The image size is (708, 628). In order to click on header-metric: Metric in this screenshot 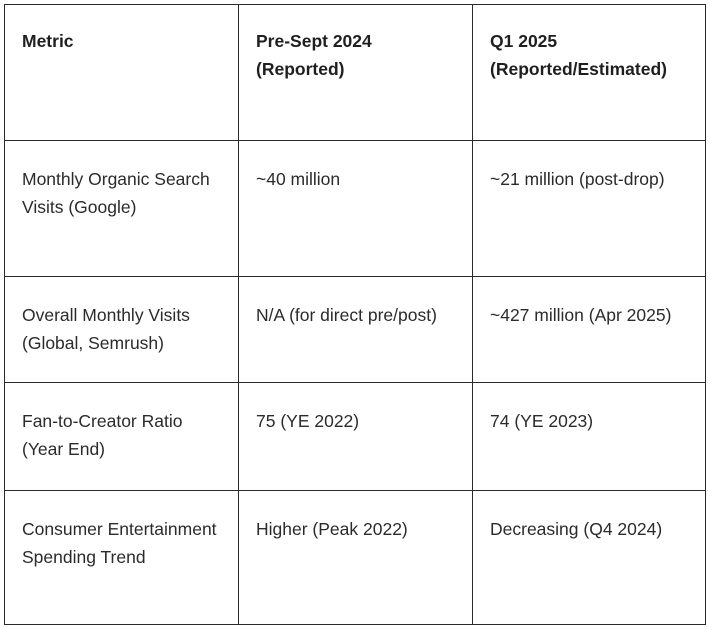, I will do `click(121, 72)`.